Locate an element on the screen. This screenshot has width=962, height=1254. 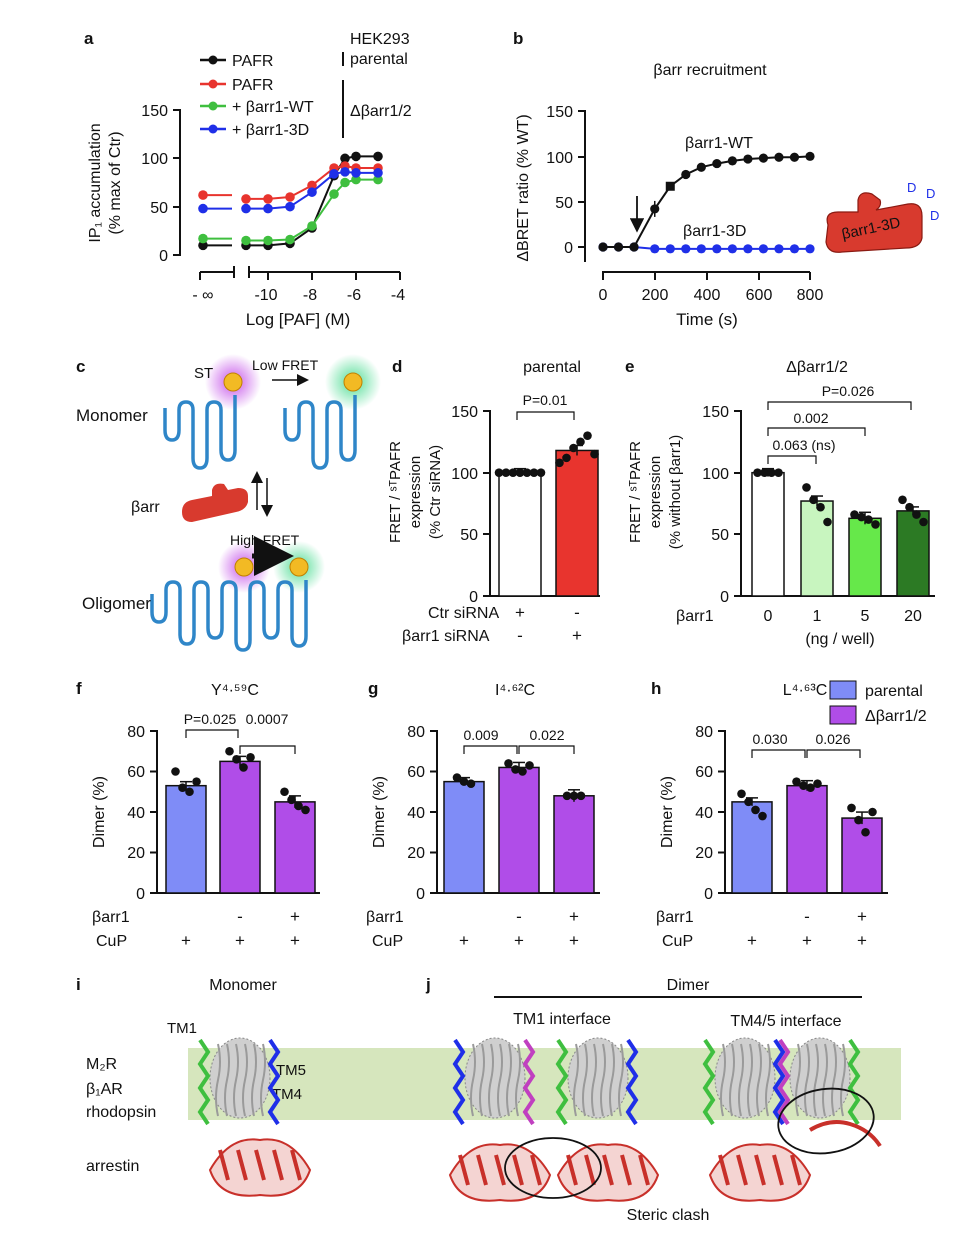
g-cup-sign-0: + is located at coordinates (464, 940).